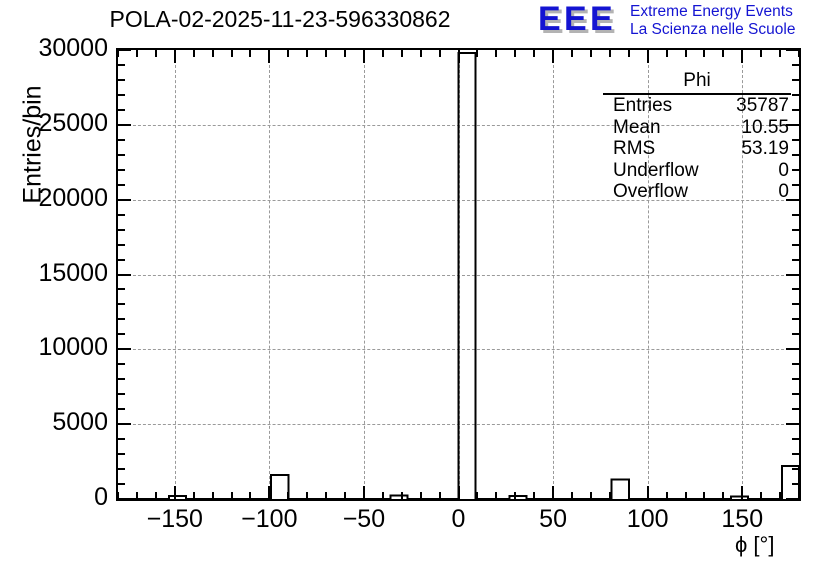 This screenshot has height=572, width=836. I want to click on stats-row: RMS 53.19, so click(697, 149).